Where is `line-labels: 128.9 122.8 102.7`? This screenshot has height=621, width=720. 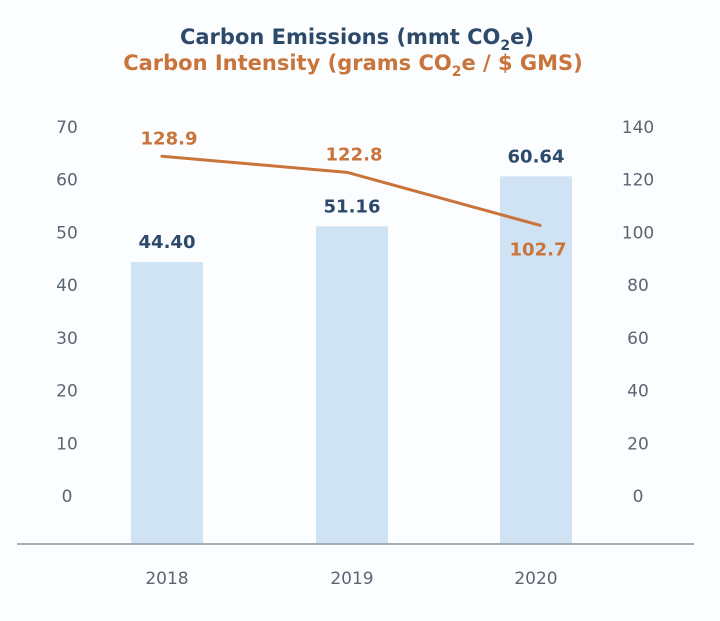 line-labels: 128.9 122.8 102.7 is located at coordinates (354, 194).